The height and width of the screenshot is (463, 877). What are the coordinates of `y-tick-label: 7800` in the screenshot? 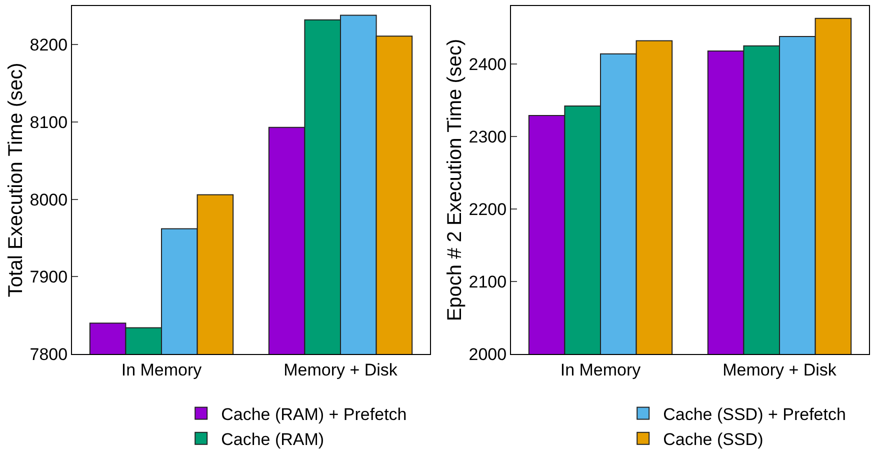 It's located at (49, 354).